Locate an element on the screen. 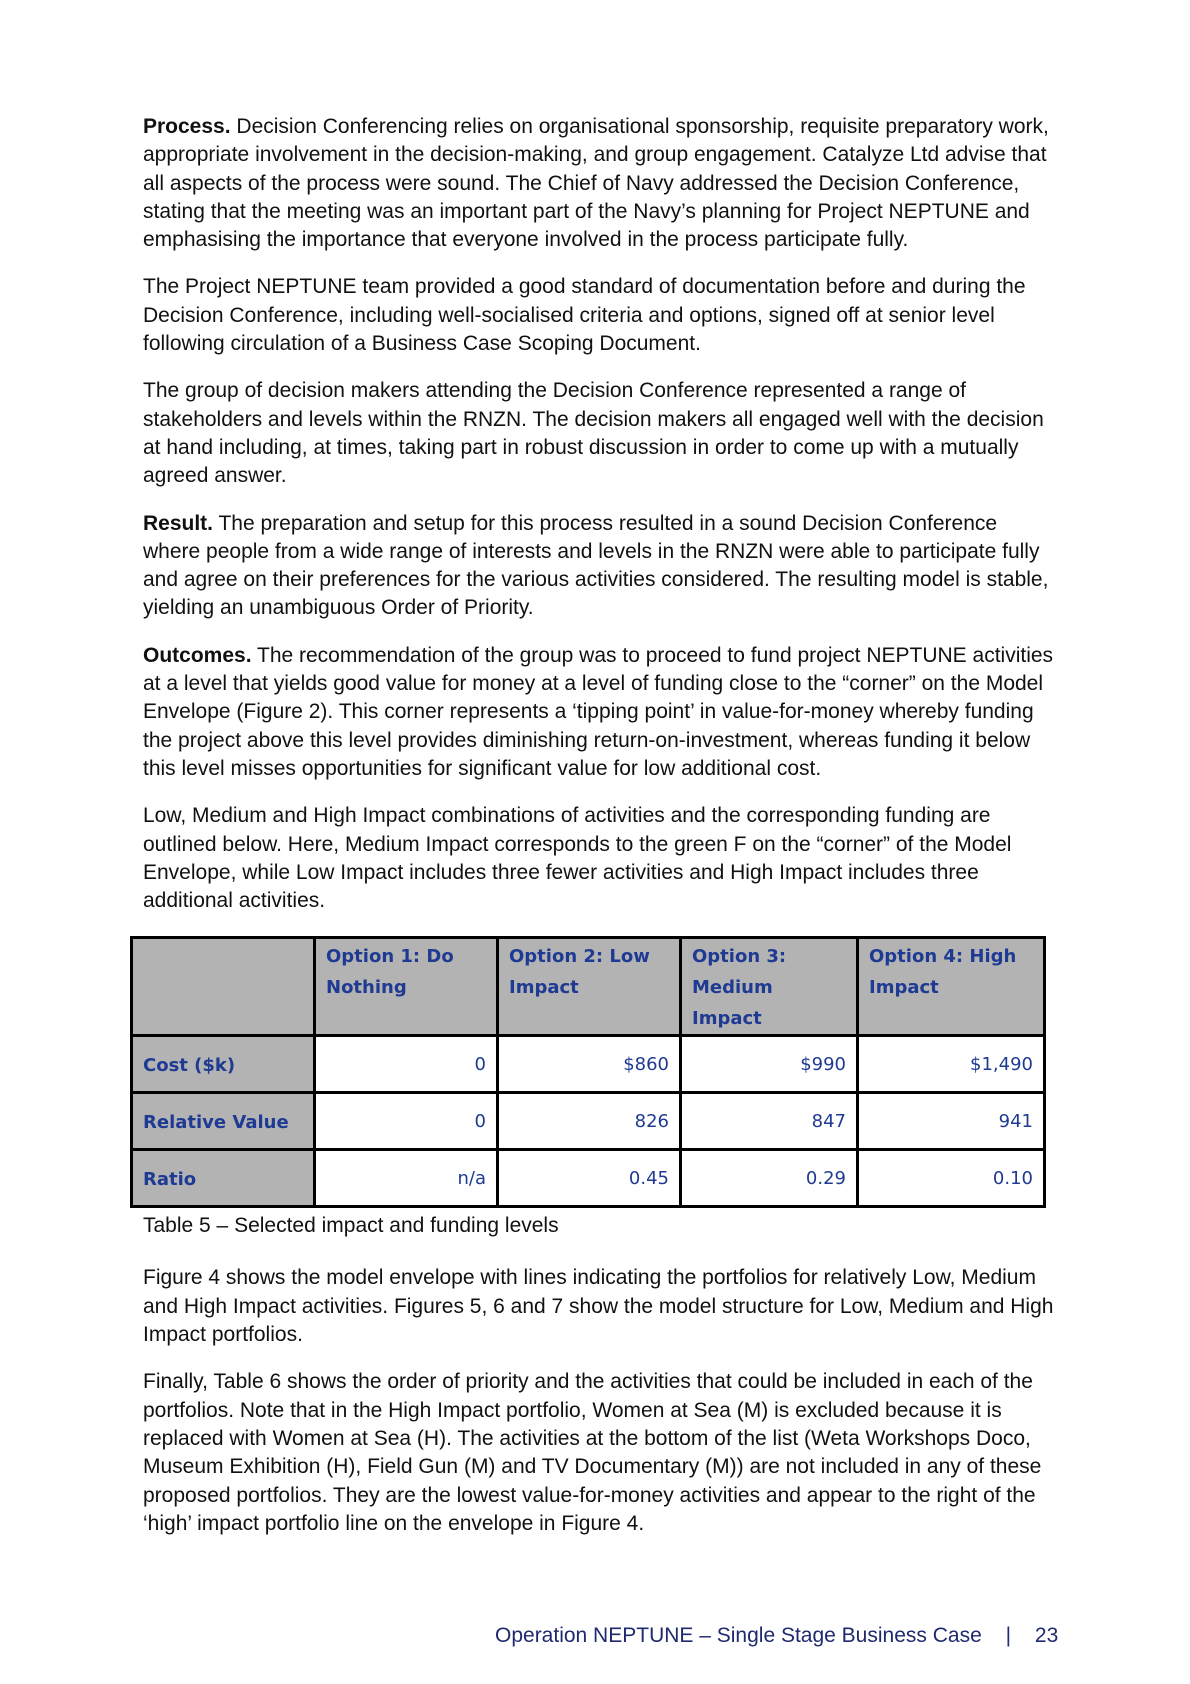 The image size is (1190, 1684). table-row: Ratio n/a 0.45 0.29 0.10 is located at coordinates (588, 1178).